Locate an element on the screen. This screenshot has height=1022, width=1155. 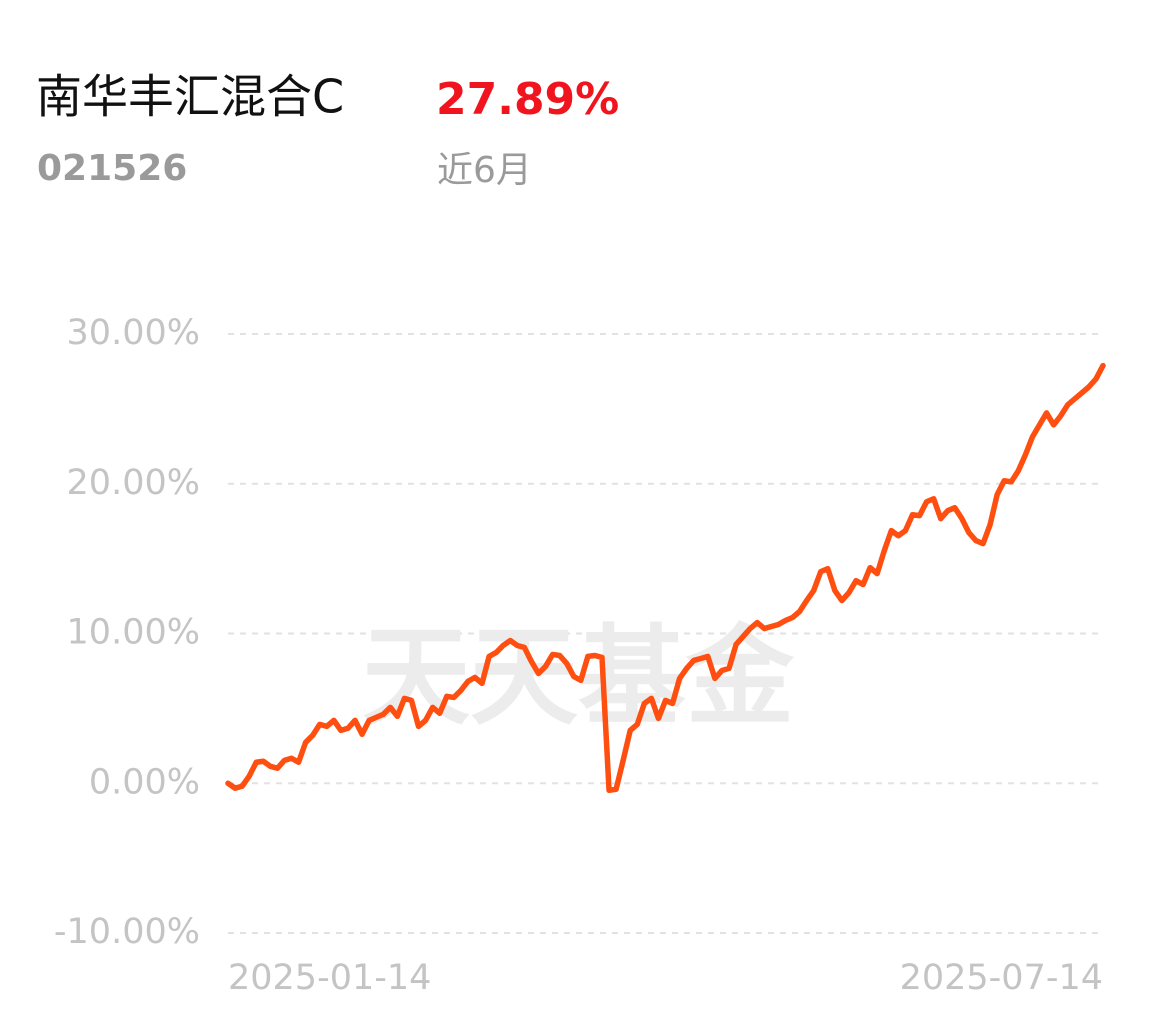
fund-name: 南华丰汇混合C is located at coordinates (190, 97).